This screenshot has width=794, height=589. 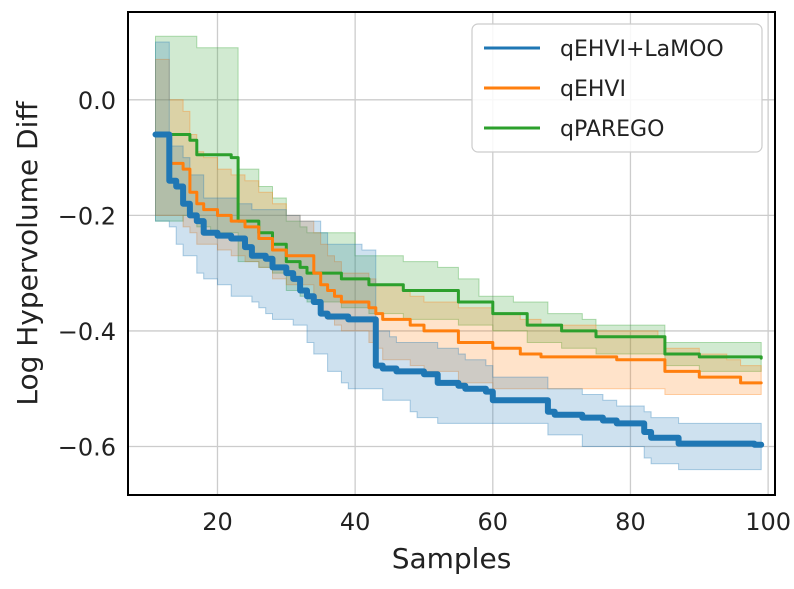 What do you see at coordinates (355, 522) in the screenshot?
I see `x-tick-label: 40` at bounding box center [355, 522].